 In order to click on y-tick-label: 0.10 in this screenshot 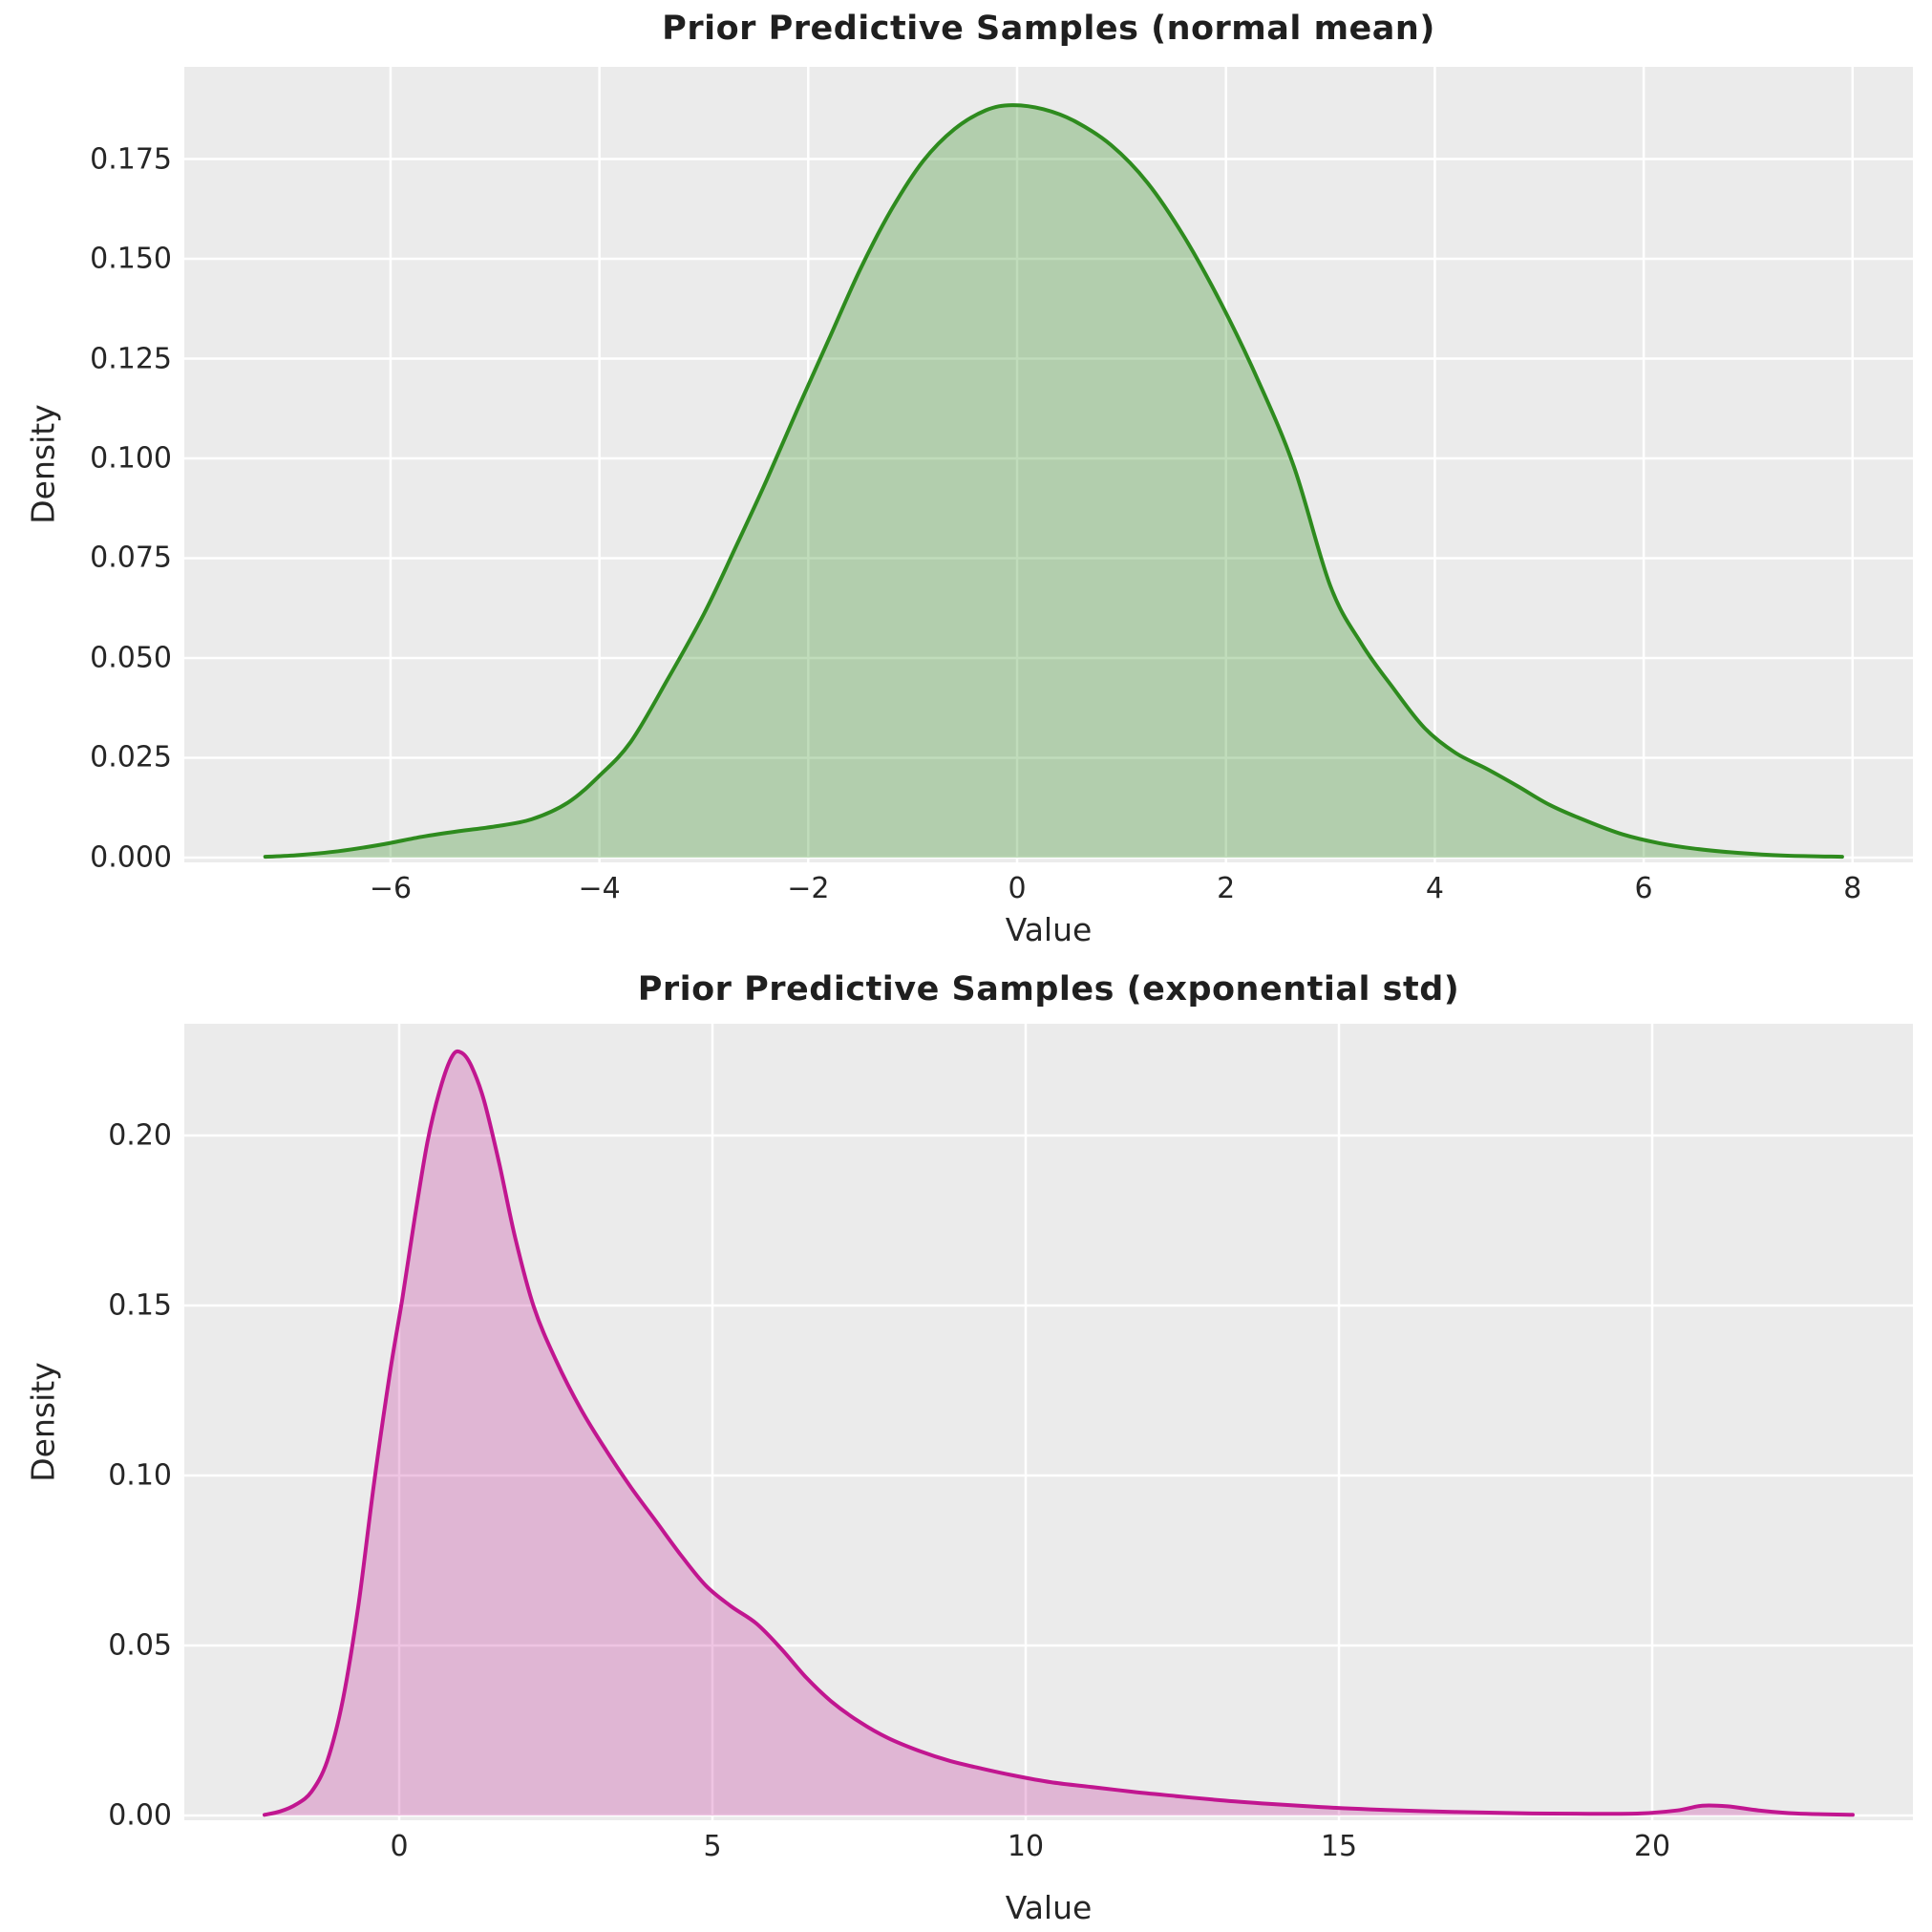, I will do `click(140, 1475)`.